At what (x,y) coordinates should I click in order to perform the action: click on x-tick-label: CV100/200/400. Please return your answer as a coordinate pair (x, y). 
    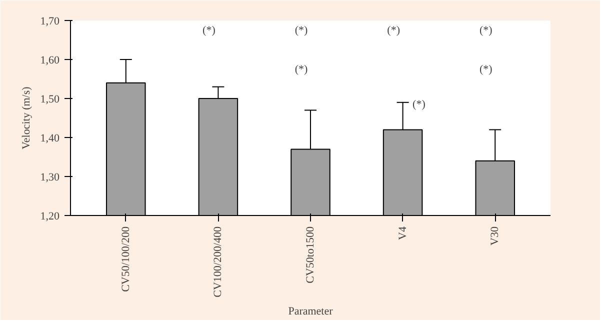
    Looking at the image, I should click on (218, 262).